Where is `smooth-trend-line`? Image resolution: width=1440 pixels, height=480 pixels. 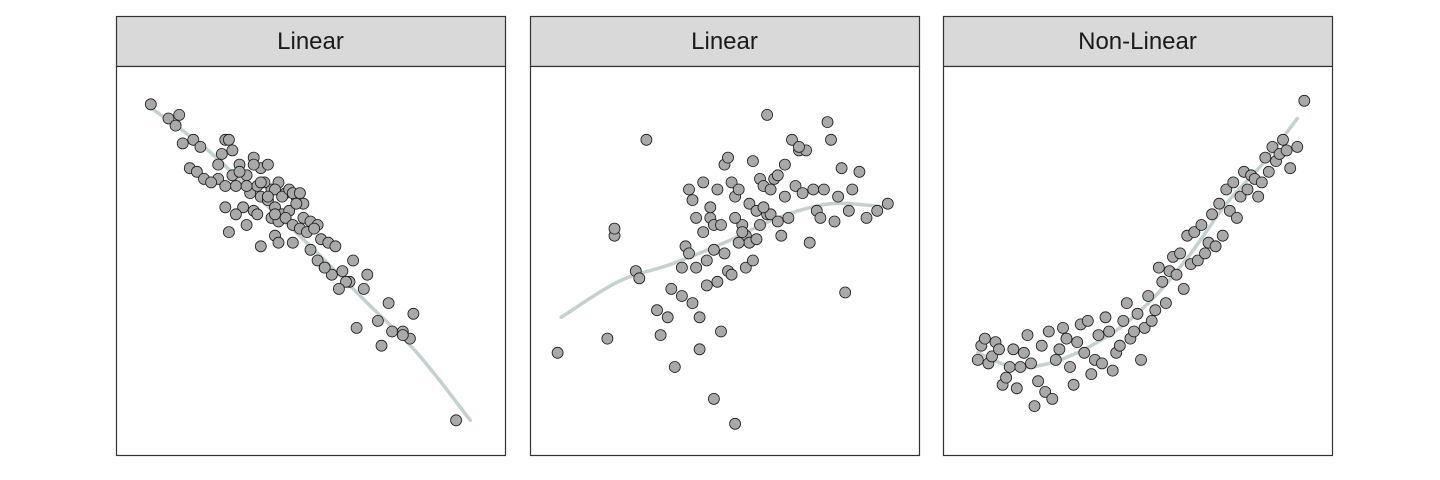
smooth-trend-line is located at coordinates (724, 260).